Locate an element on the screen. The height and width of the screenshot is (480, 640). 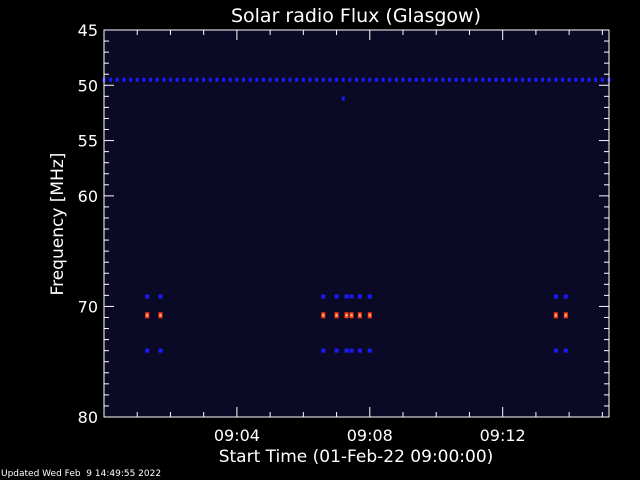
x-tick-label: 09:08 is located at coordinates (370, 435).